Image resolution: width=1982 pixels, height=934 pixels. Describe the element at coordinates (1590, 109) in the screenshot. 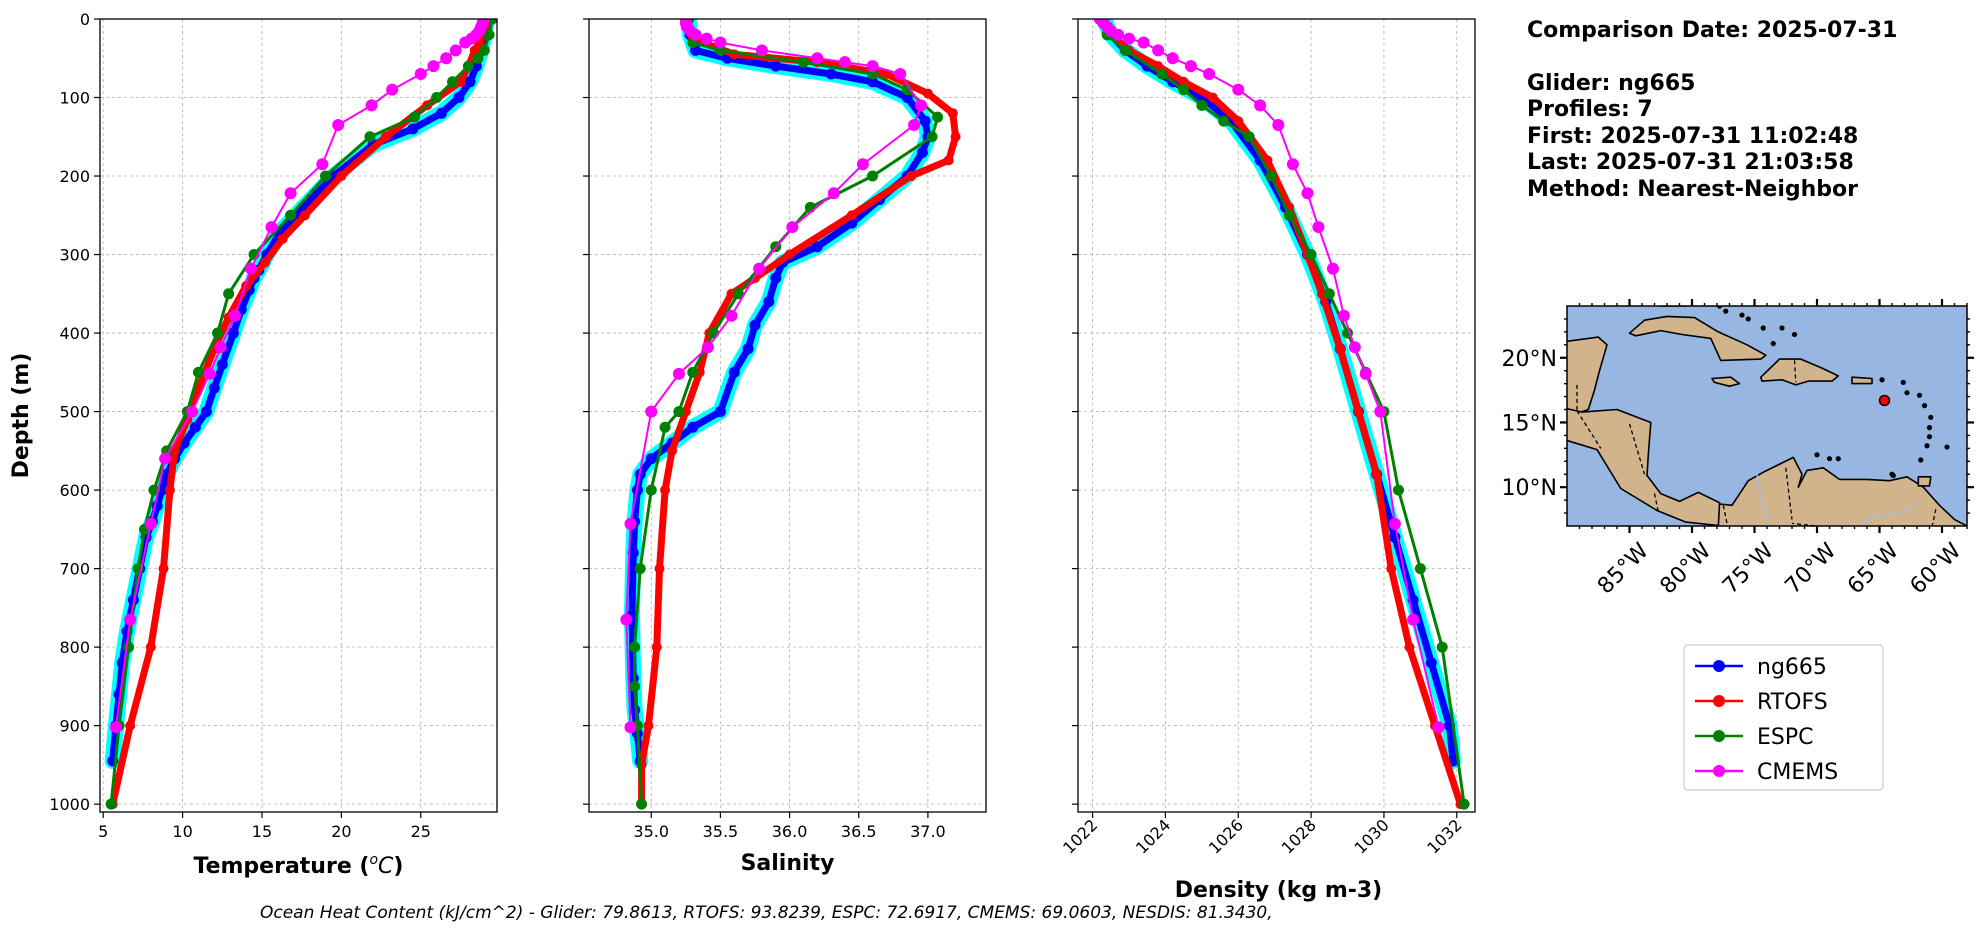

I see `profile-count: Profiles: 7` at that location.